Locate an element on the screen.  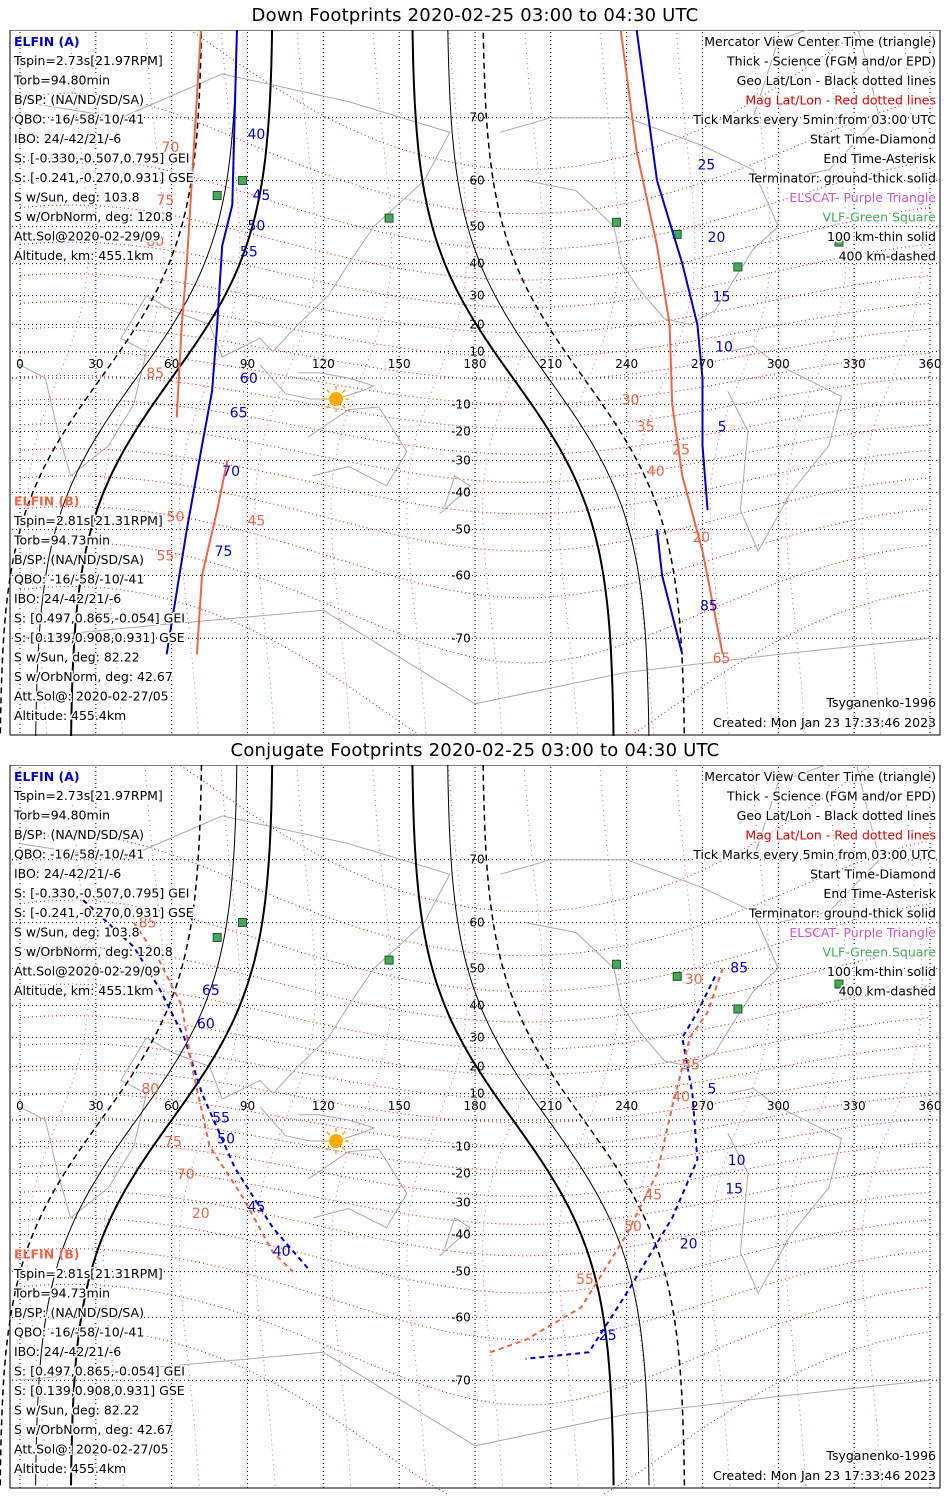
lon-tick-label: 60 is located at coordinates (171, 364).